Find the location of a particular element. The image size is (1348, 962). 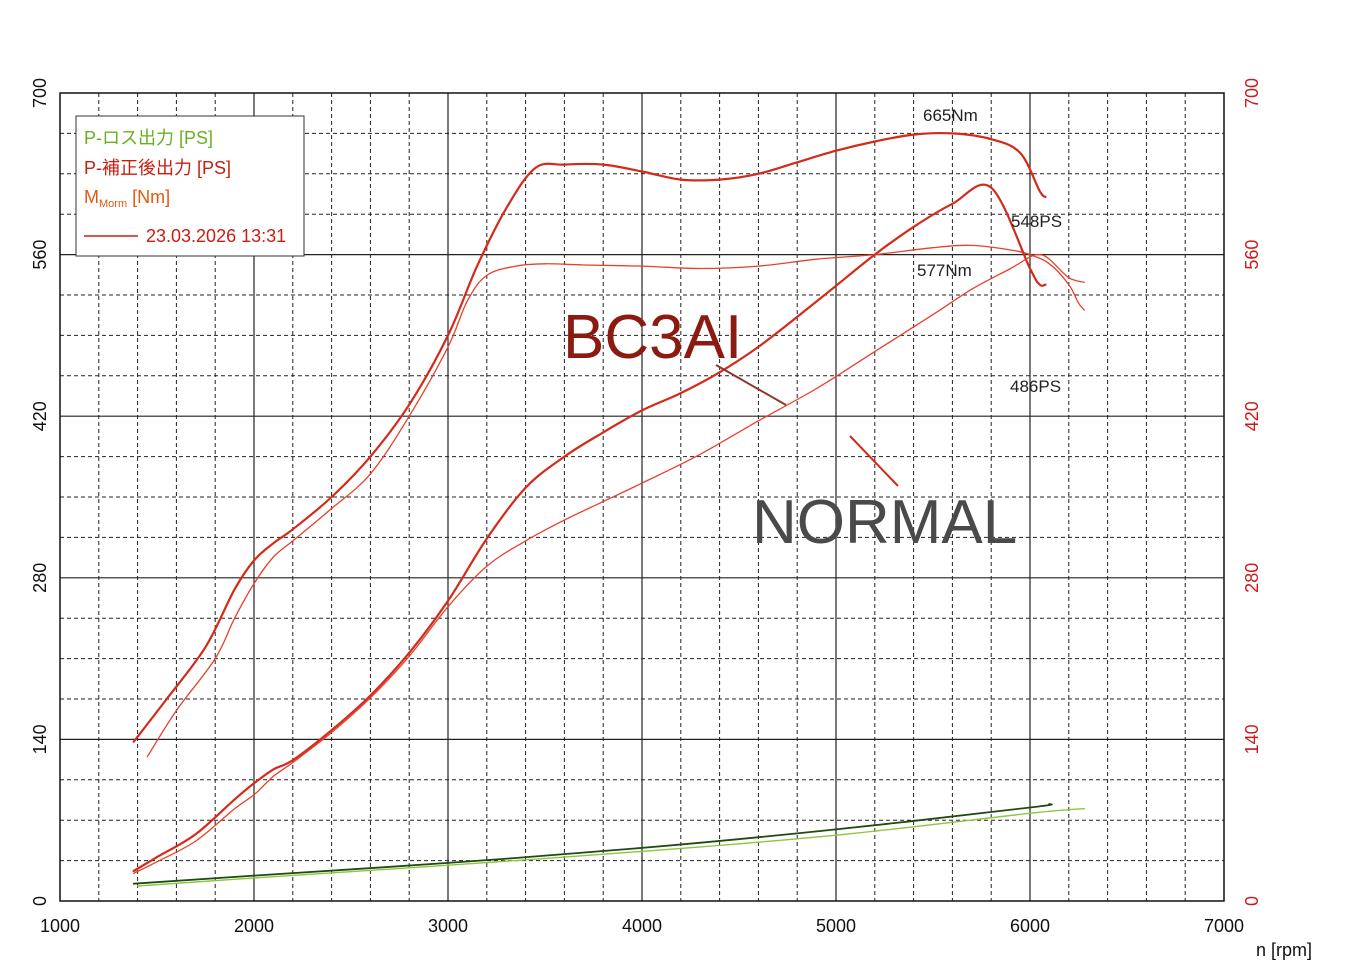

y-tick-label-right: 700 is located at coordinates (1252, 93).